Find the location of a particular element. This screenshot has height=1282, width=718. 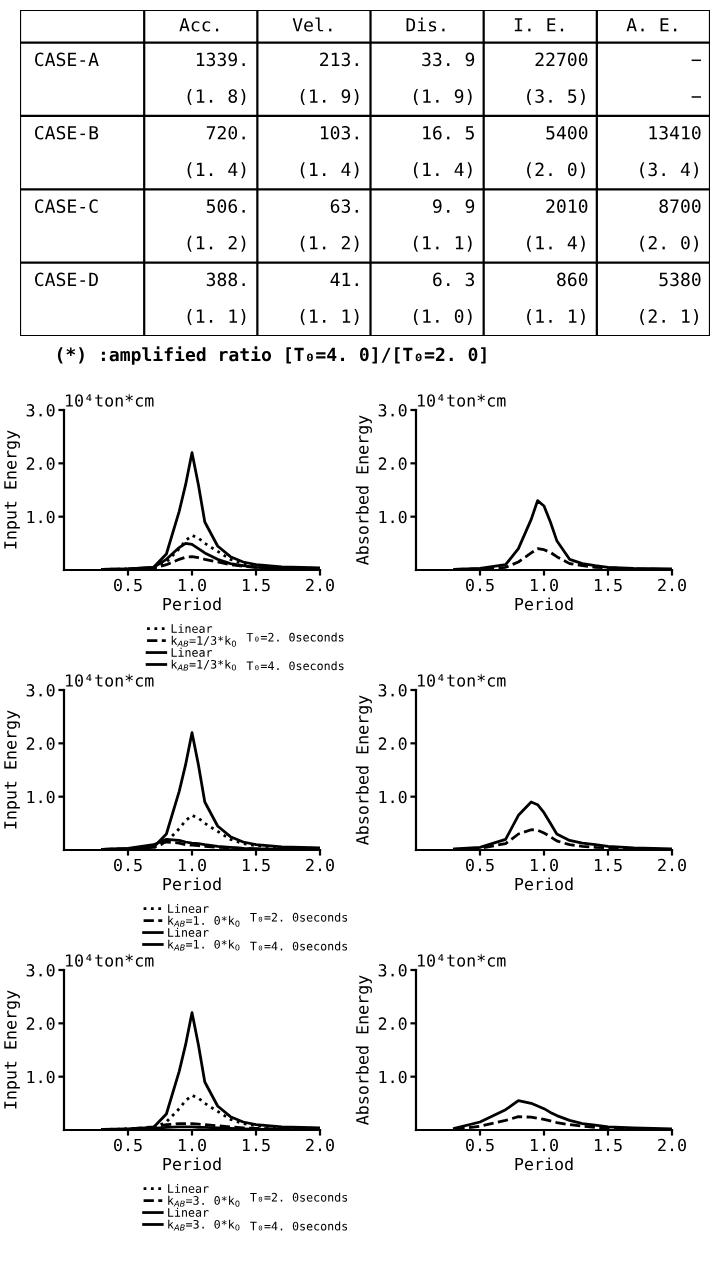

text: 1339. (1. 8) is located at coordinates (216, 79).